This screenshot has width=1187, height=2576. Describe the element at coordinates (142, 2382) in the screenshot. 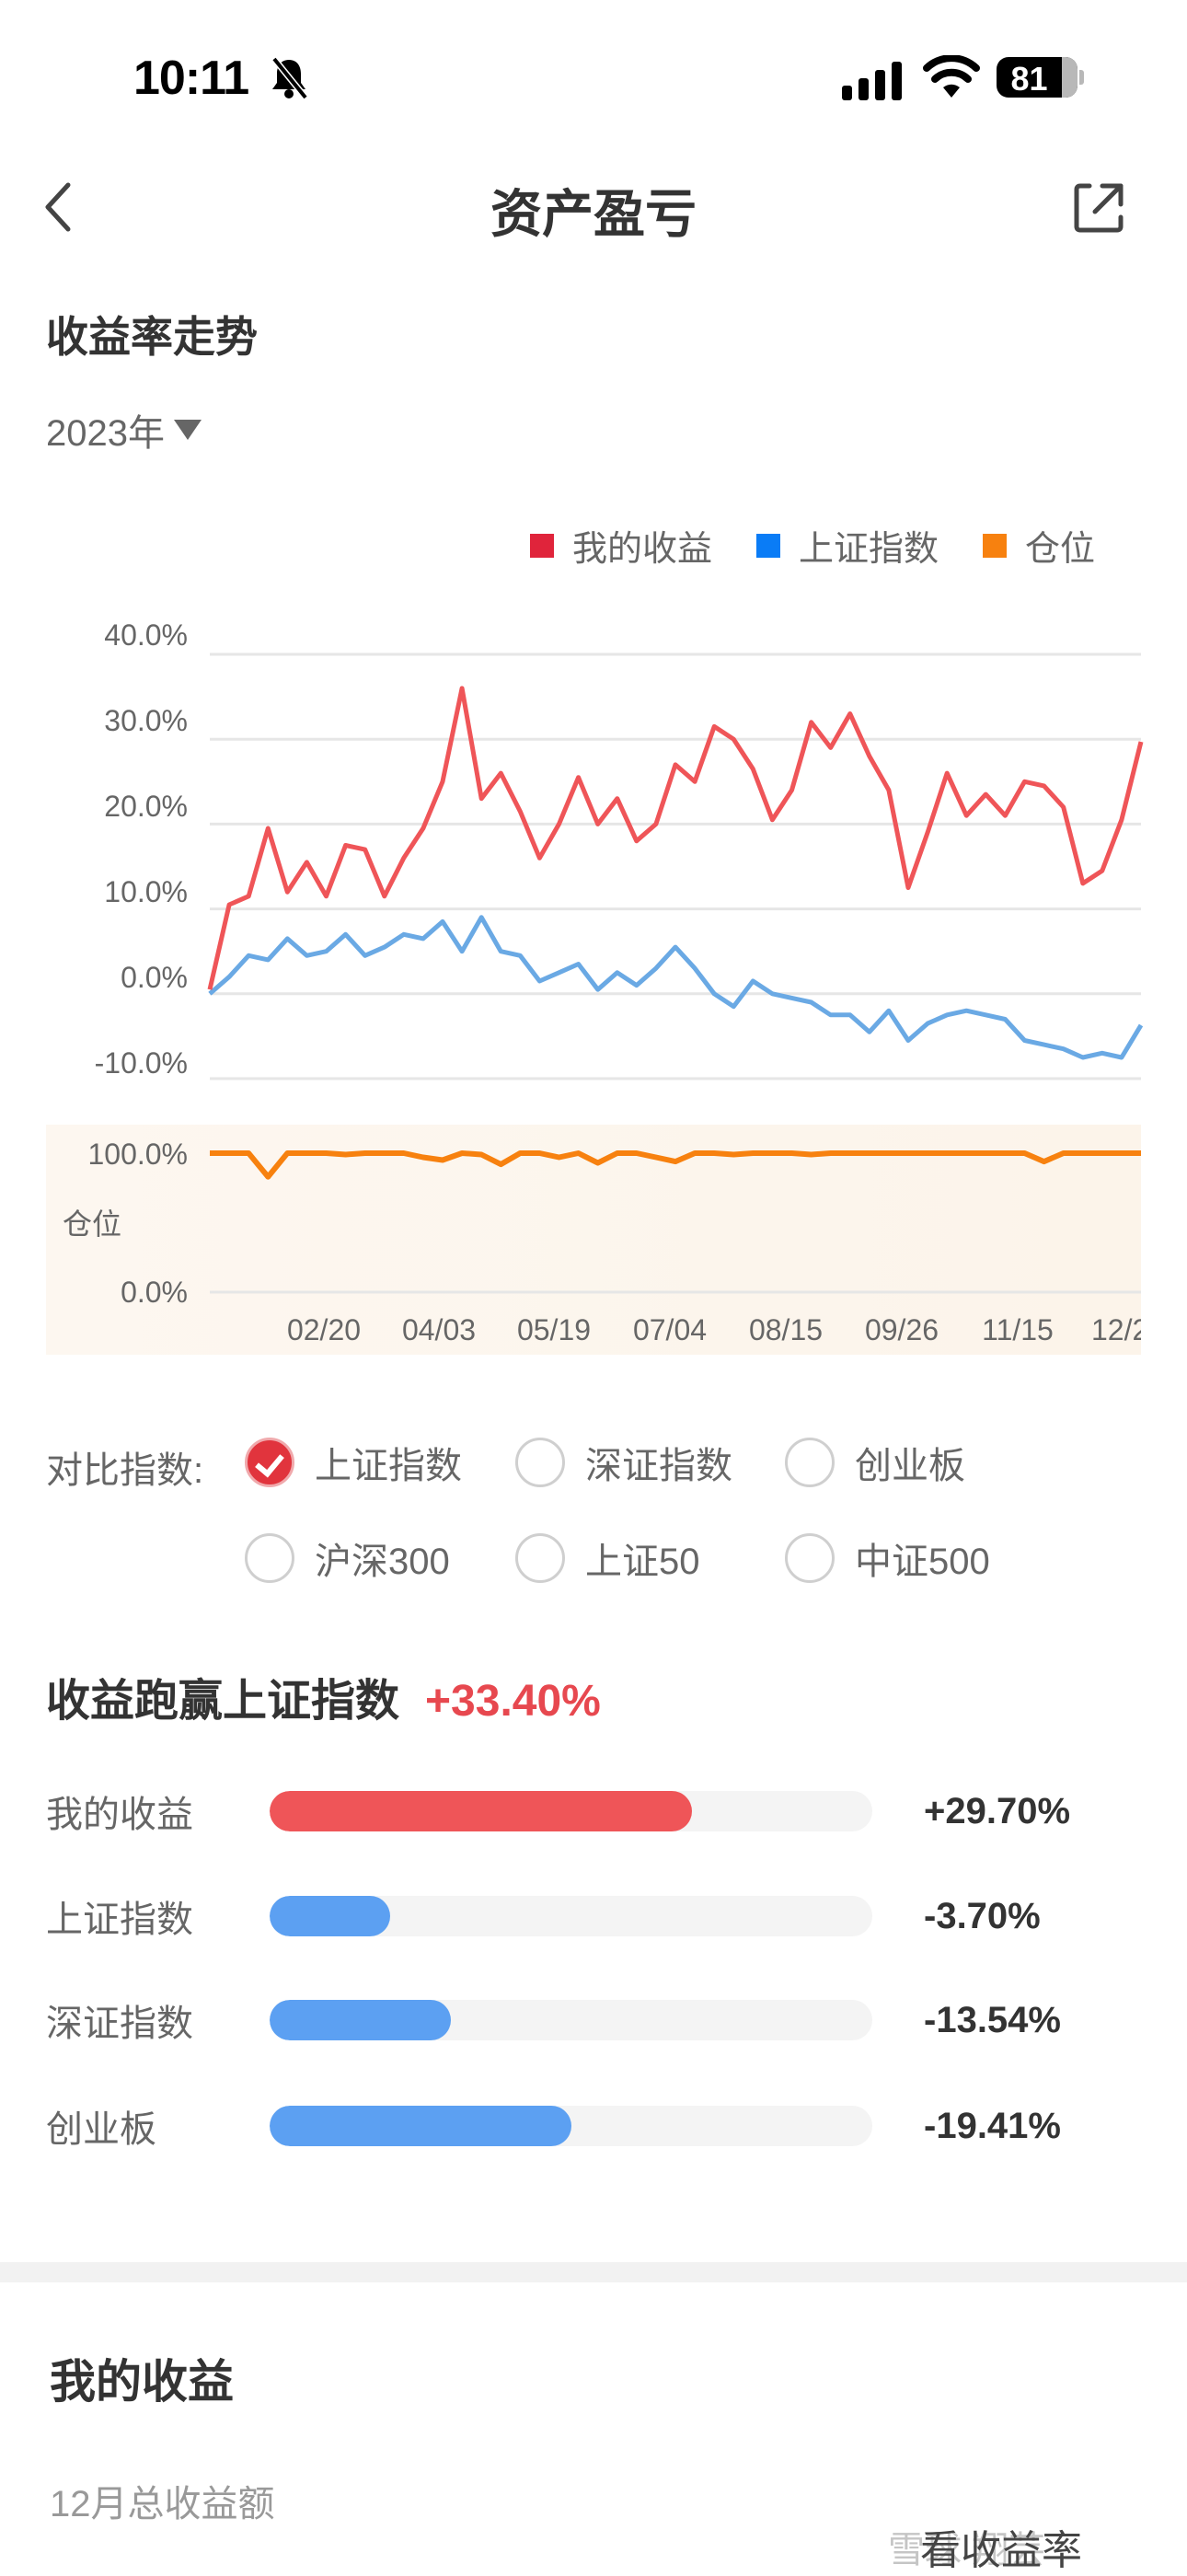

I see `my-income-title: 我的收益` at that location.